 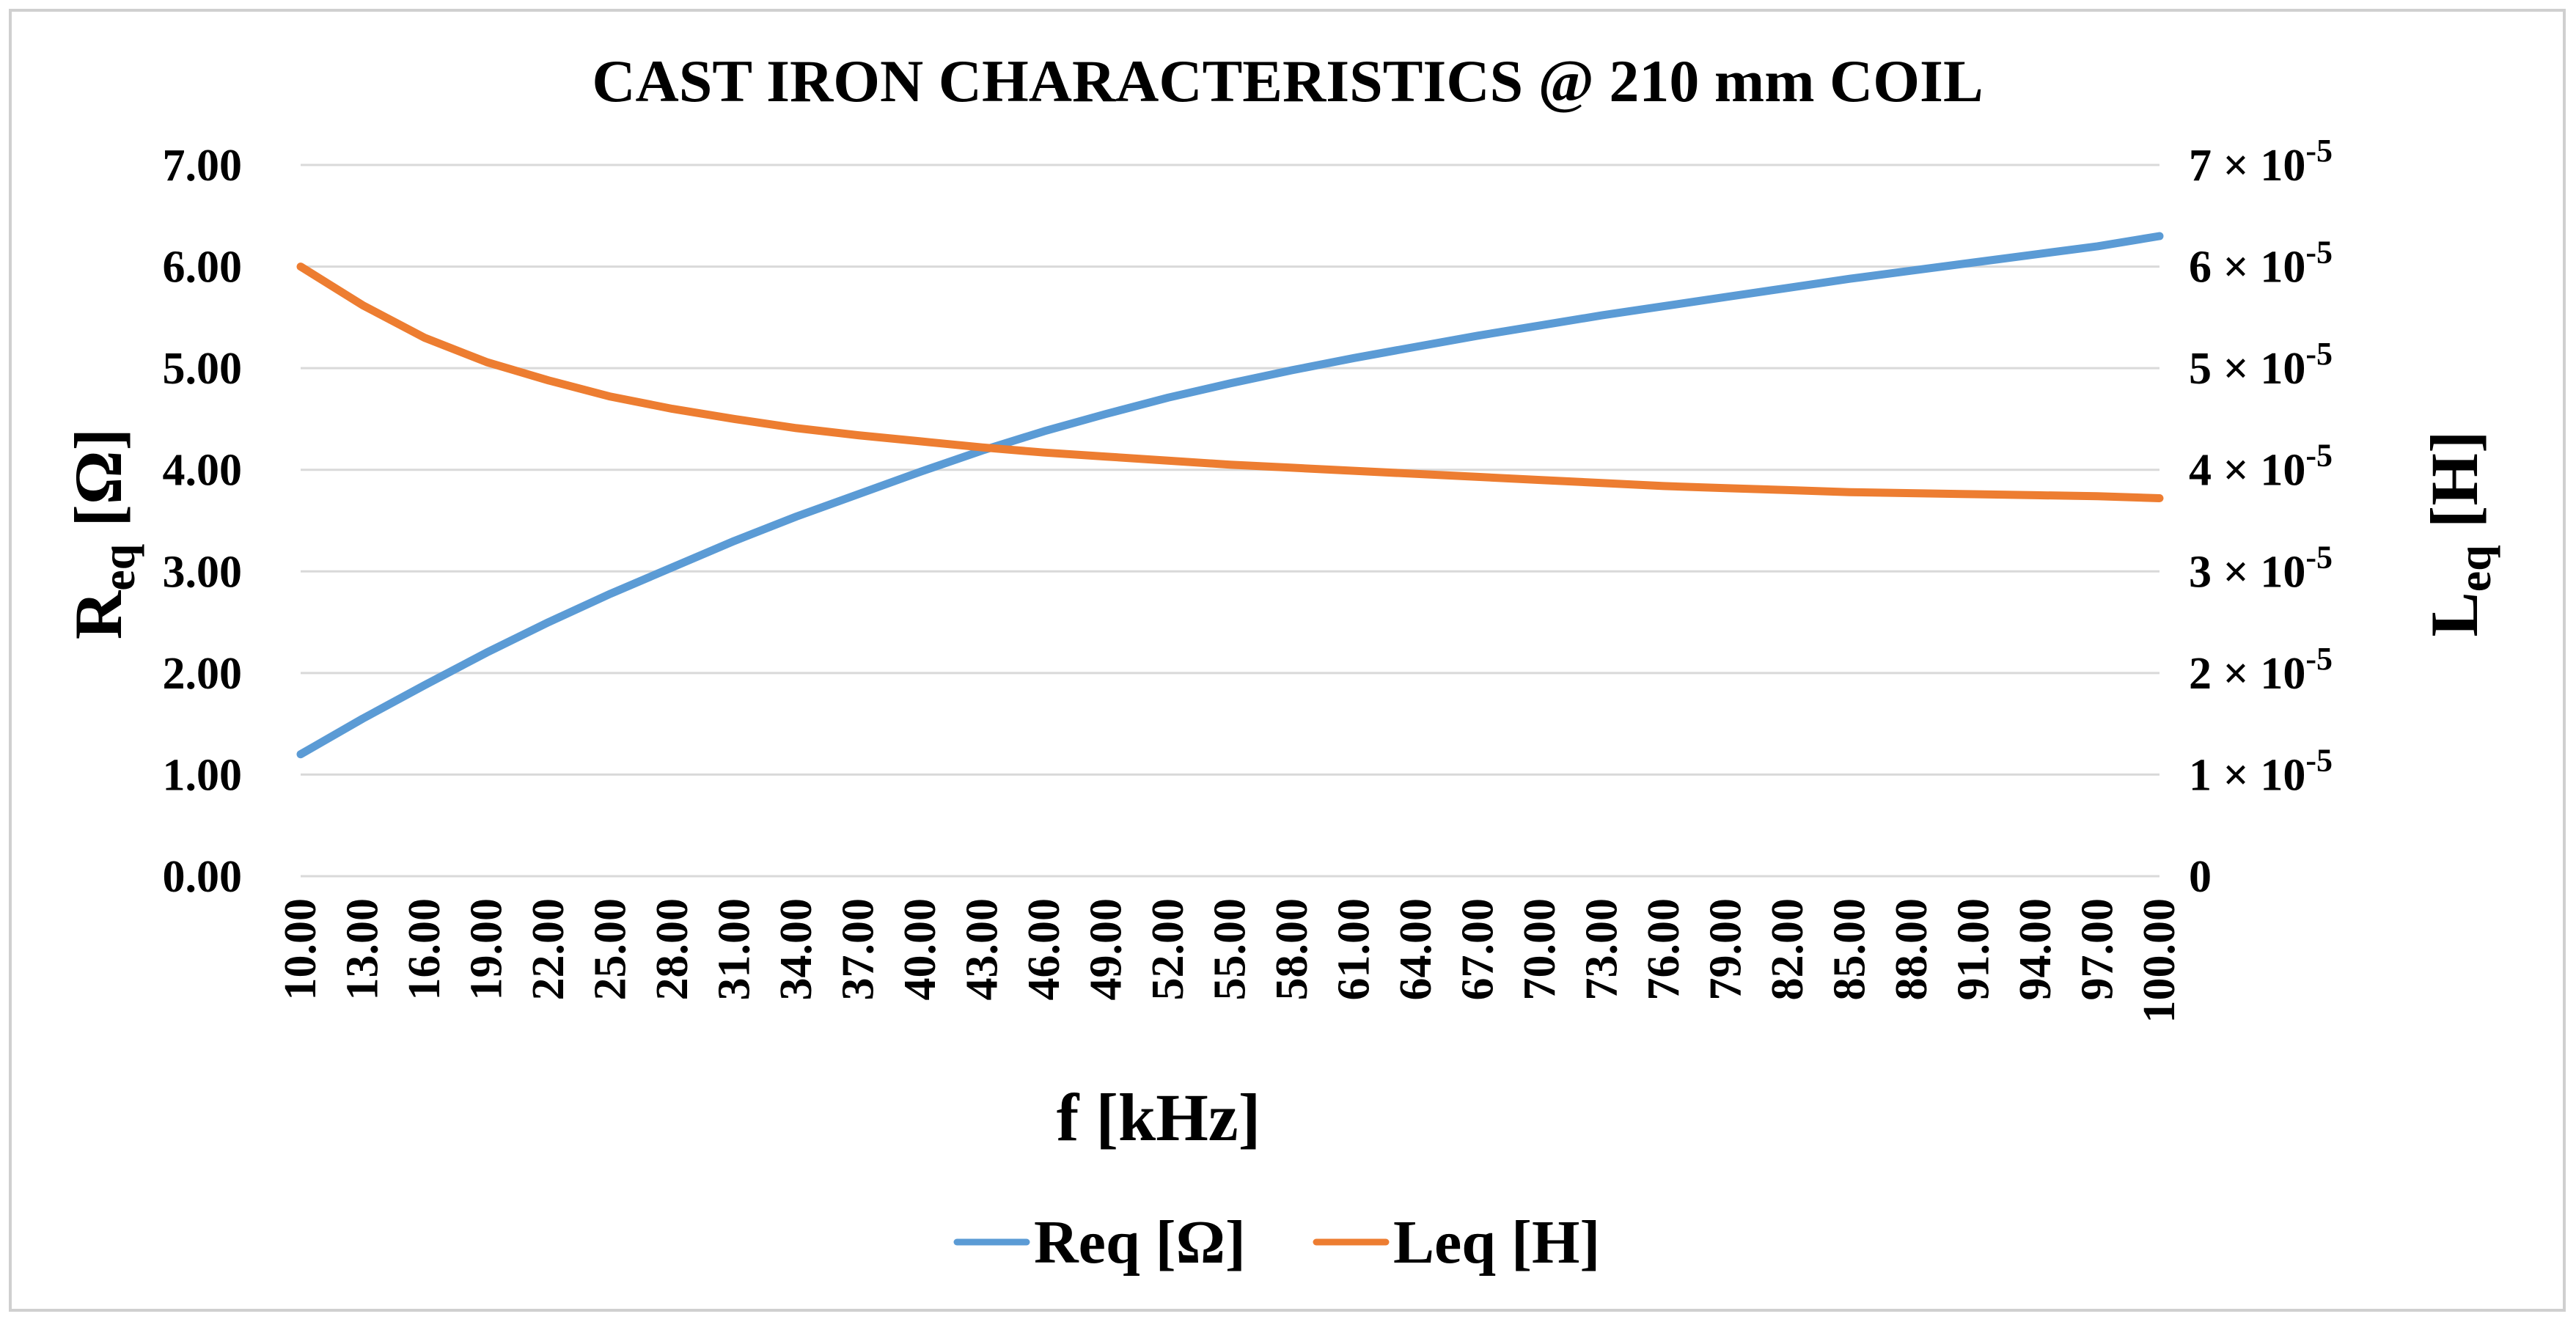 I want to click on y2-tick-label: 6 × 10⁻⁵, so click(x=2261, y=264).